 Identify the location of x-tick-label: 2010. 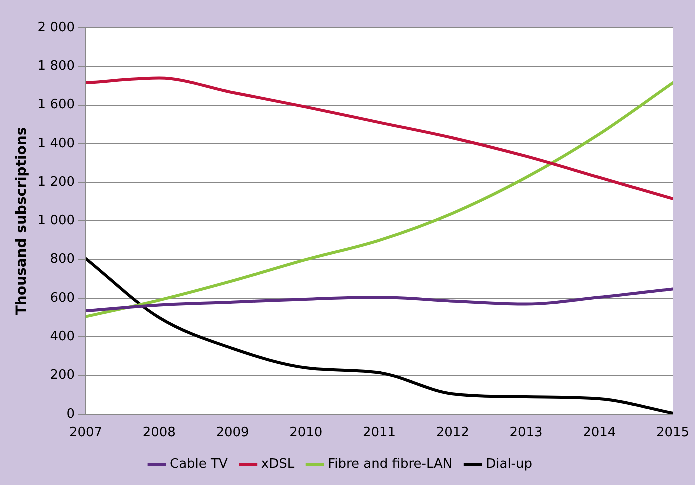
(306, 433).